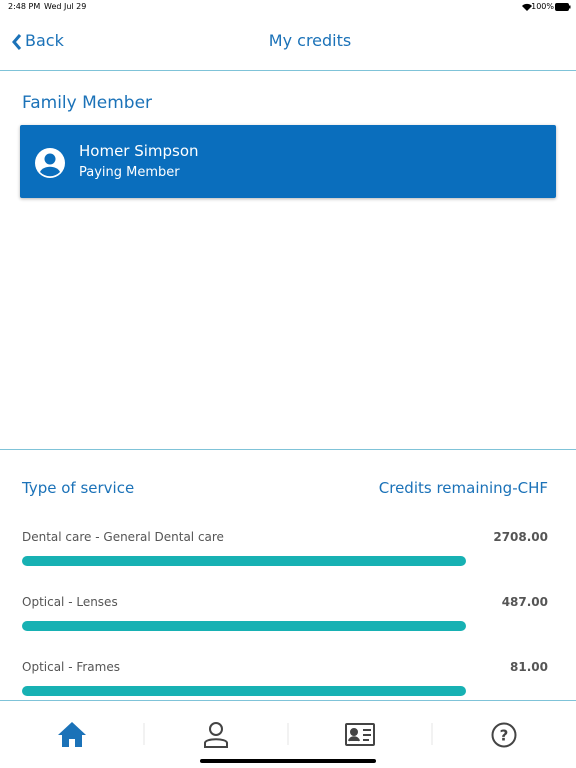  Describe the element at coordinates (139, 151) in the screenshot. I see `member-name: Homer Simpson` at that location.